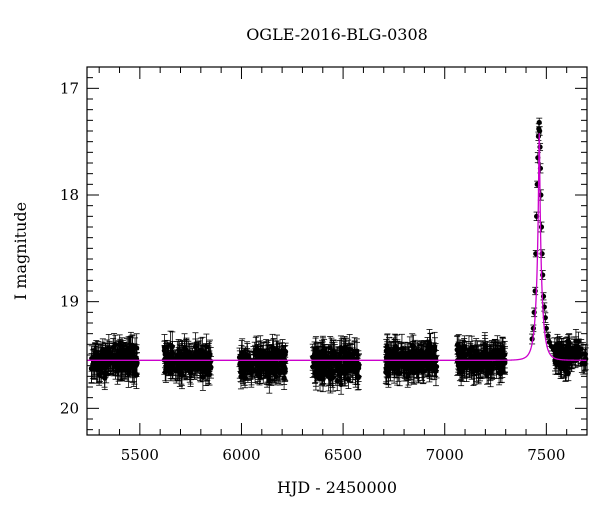 The image size is (600, 512). I want to click on x-tick-label: 6500, so click(343, 455).